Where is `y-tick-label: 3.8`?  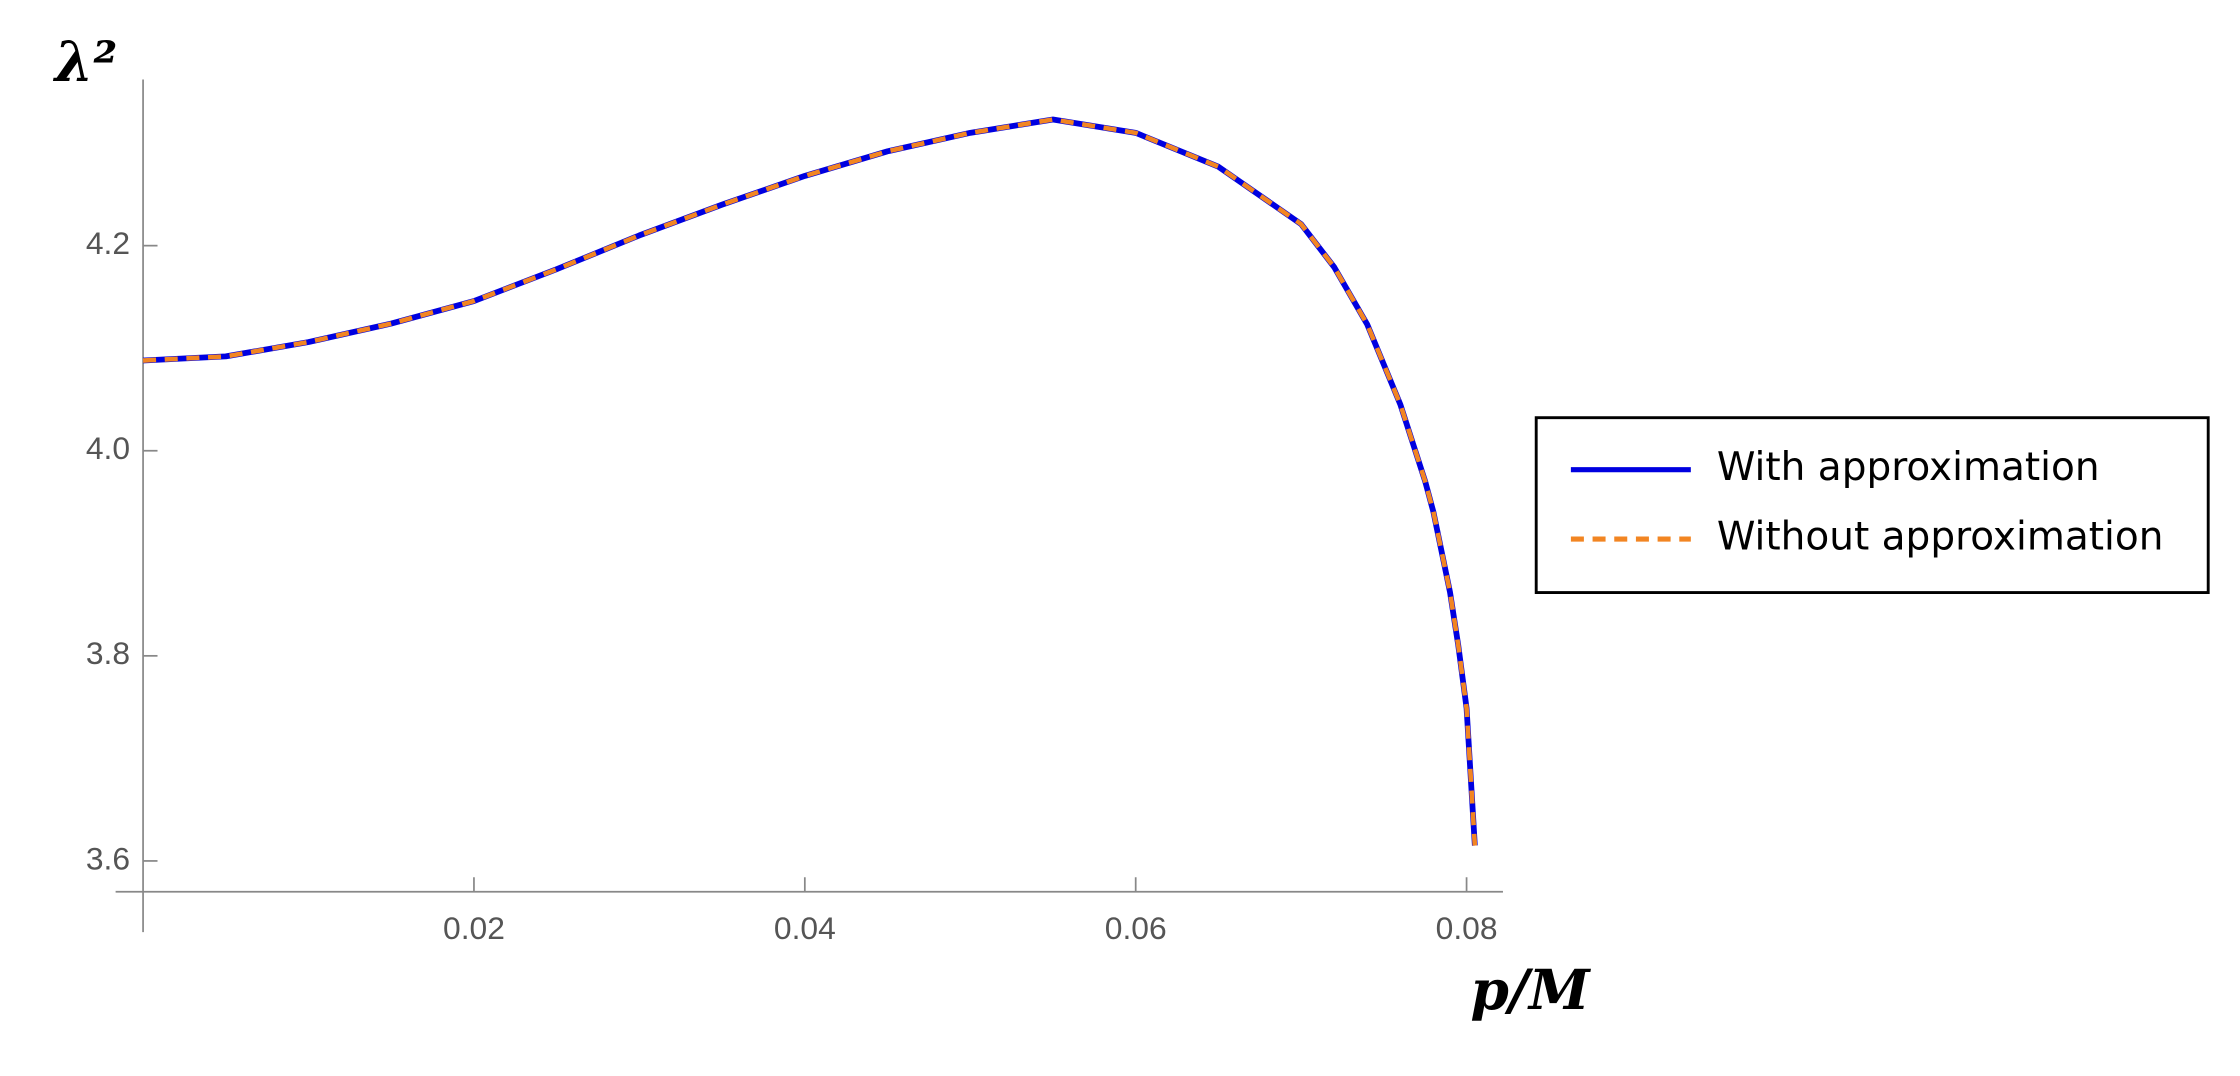 y-tick-label: 3.8 is located at coordinates (108, 653).